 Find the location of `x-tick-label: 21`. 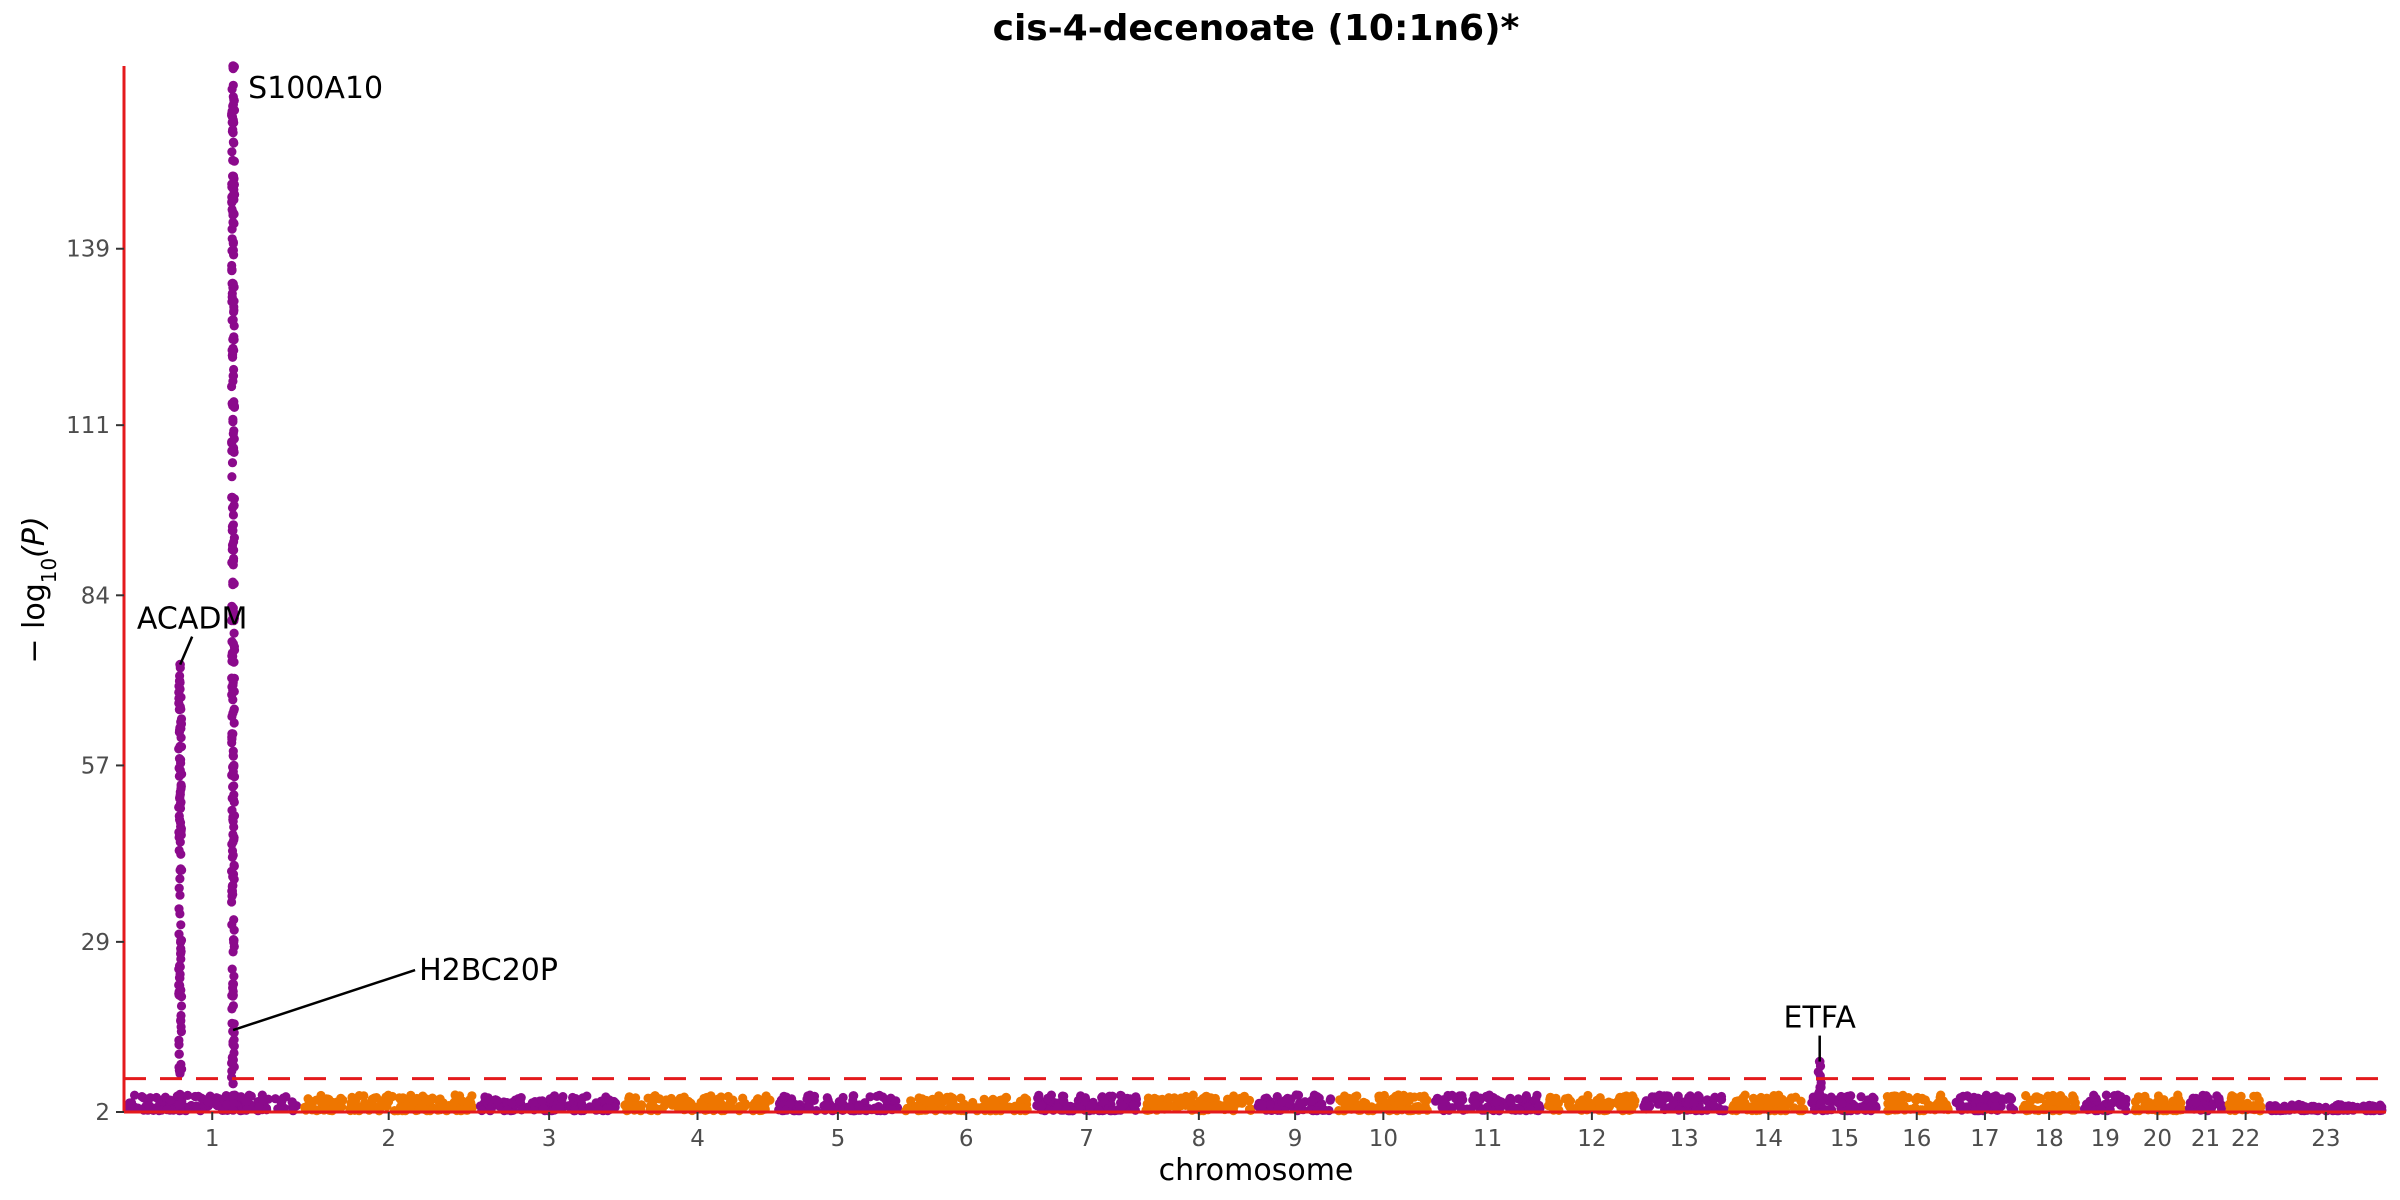

x-tick-label: 21 is located at coordinates (2205, 1139).